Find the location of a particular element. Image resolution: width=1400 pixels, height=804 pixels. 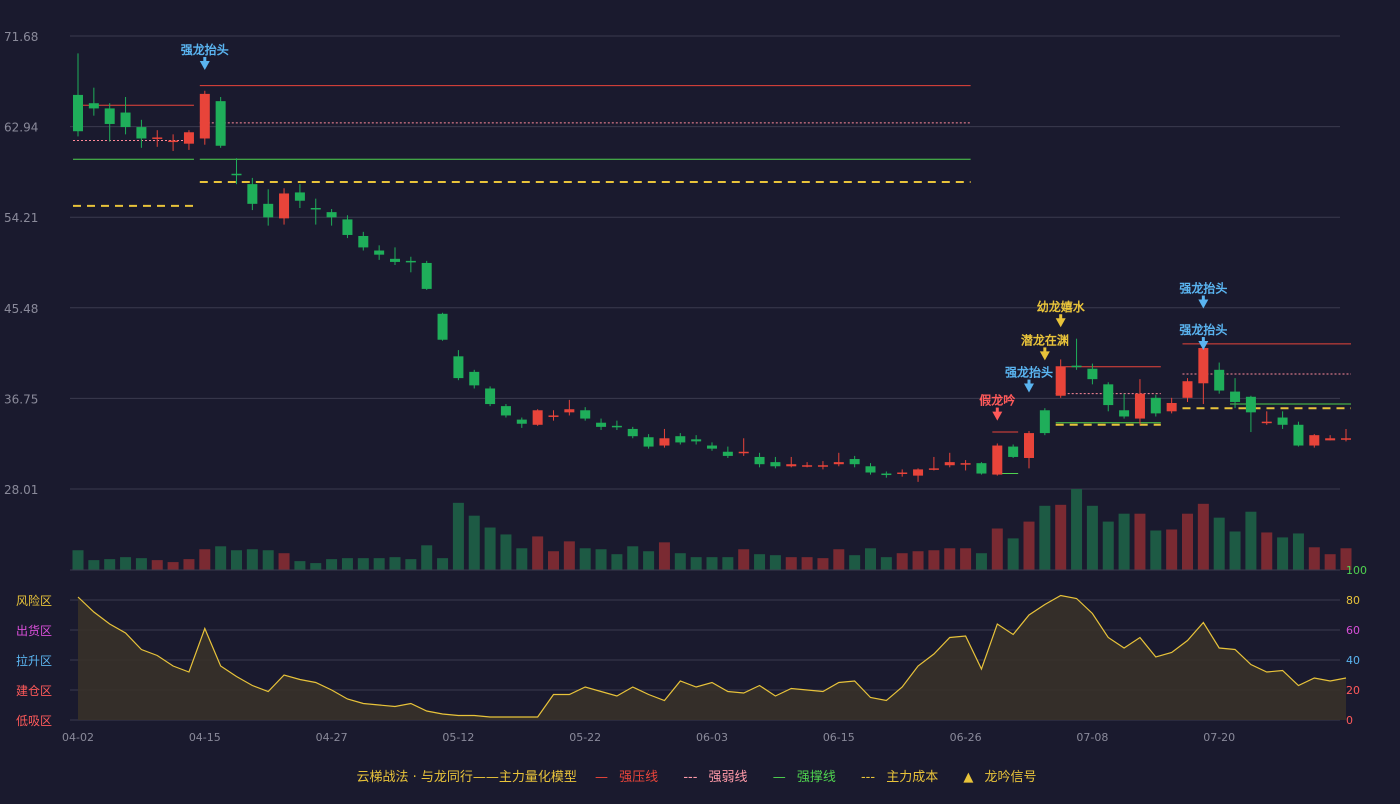

signal-label: 假龙吟 is located at coordinates (997, 400).